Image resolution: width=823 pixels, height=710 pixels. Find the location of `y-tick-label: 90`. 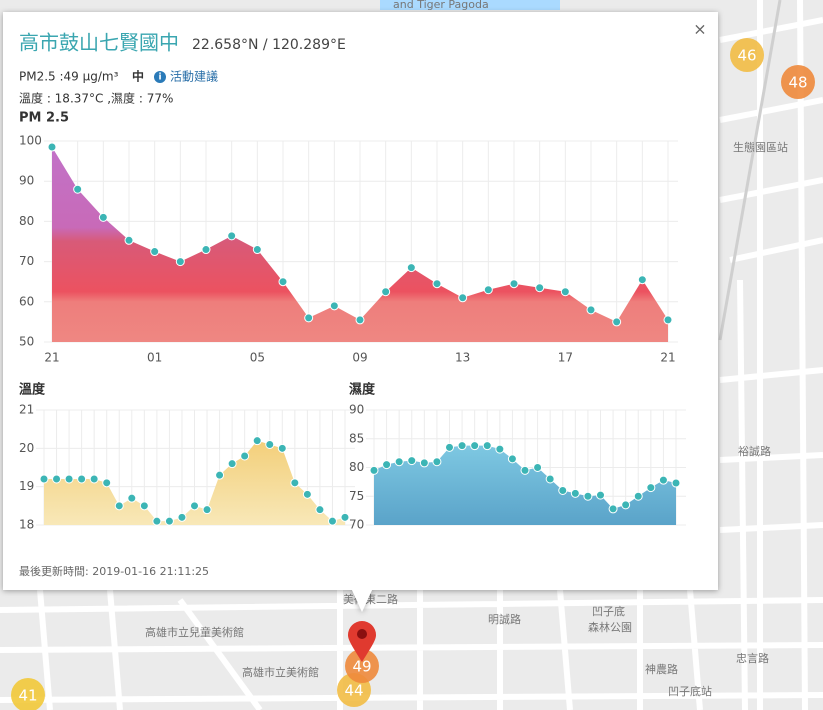

y-tick-label: 90 is located at coordinates (26, 181).